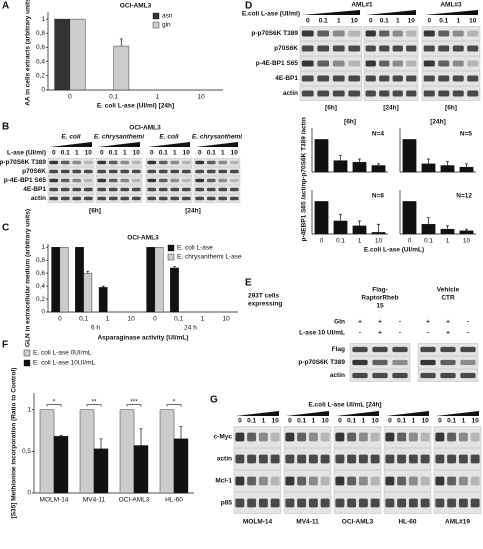 This screenshot has height=549, width=483. Describe the element at coordinates (193, 211) in the screenshot. I see `time-label: [24h]` at that location.